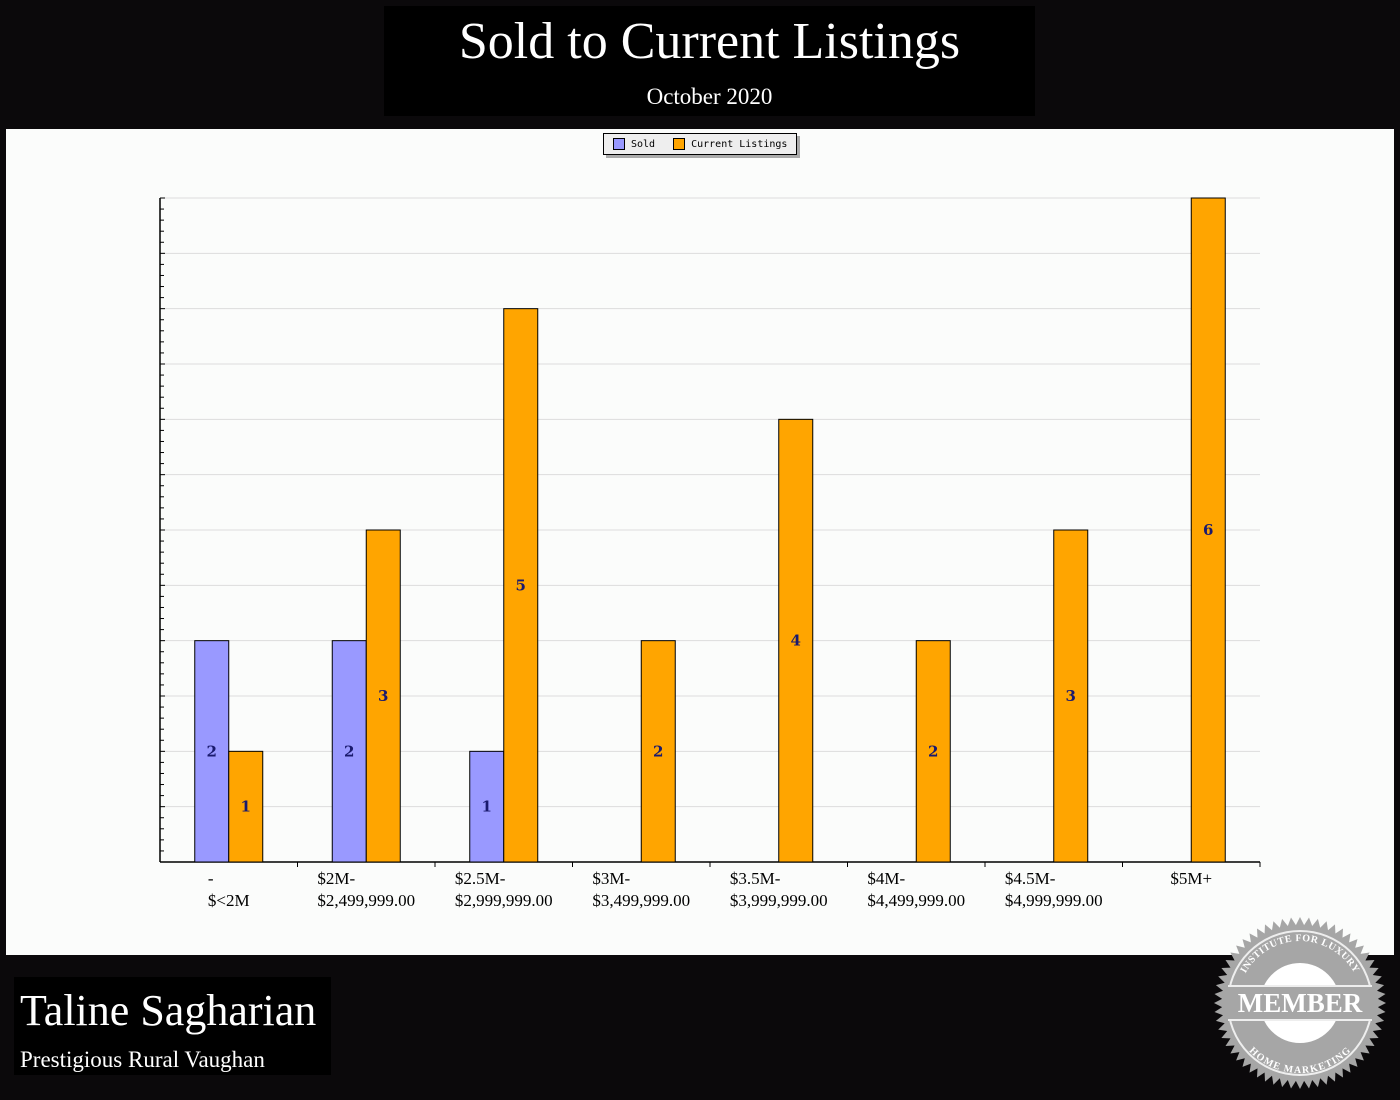 The height and width of the screenshot is (1100, 1400). I want to click on data-label: 5, so click(521, 585).